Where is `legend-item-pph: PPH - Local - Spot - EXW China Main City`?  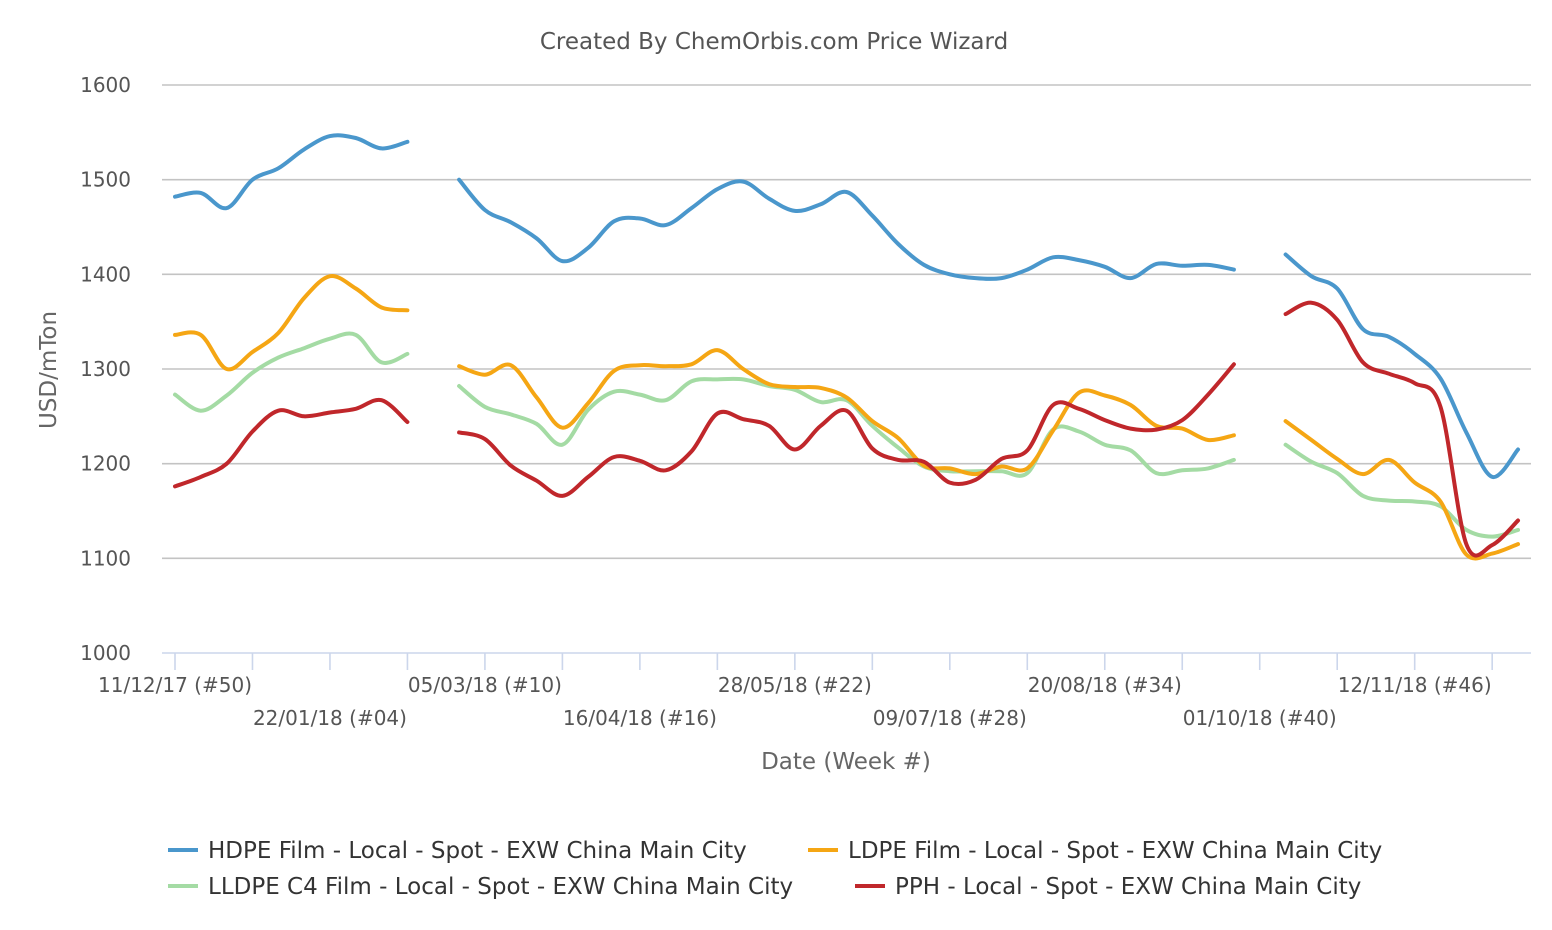
legend-item-pph: PPH - Local - Spot - EXW China Main City is located at coordinates (1108, 887).